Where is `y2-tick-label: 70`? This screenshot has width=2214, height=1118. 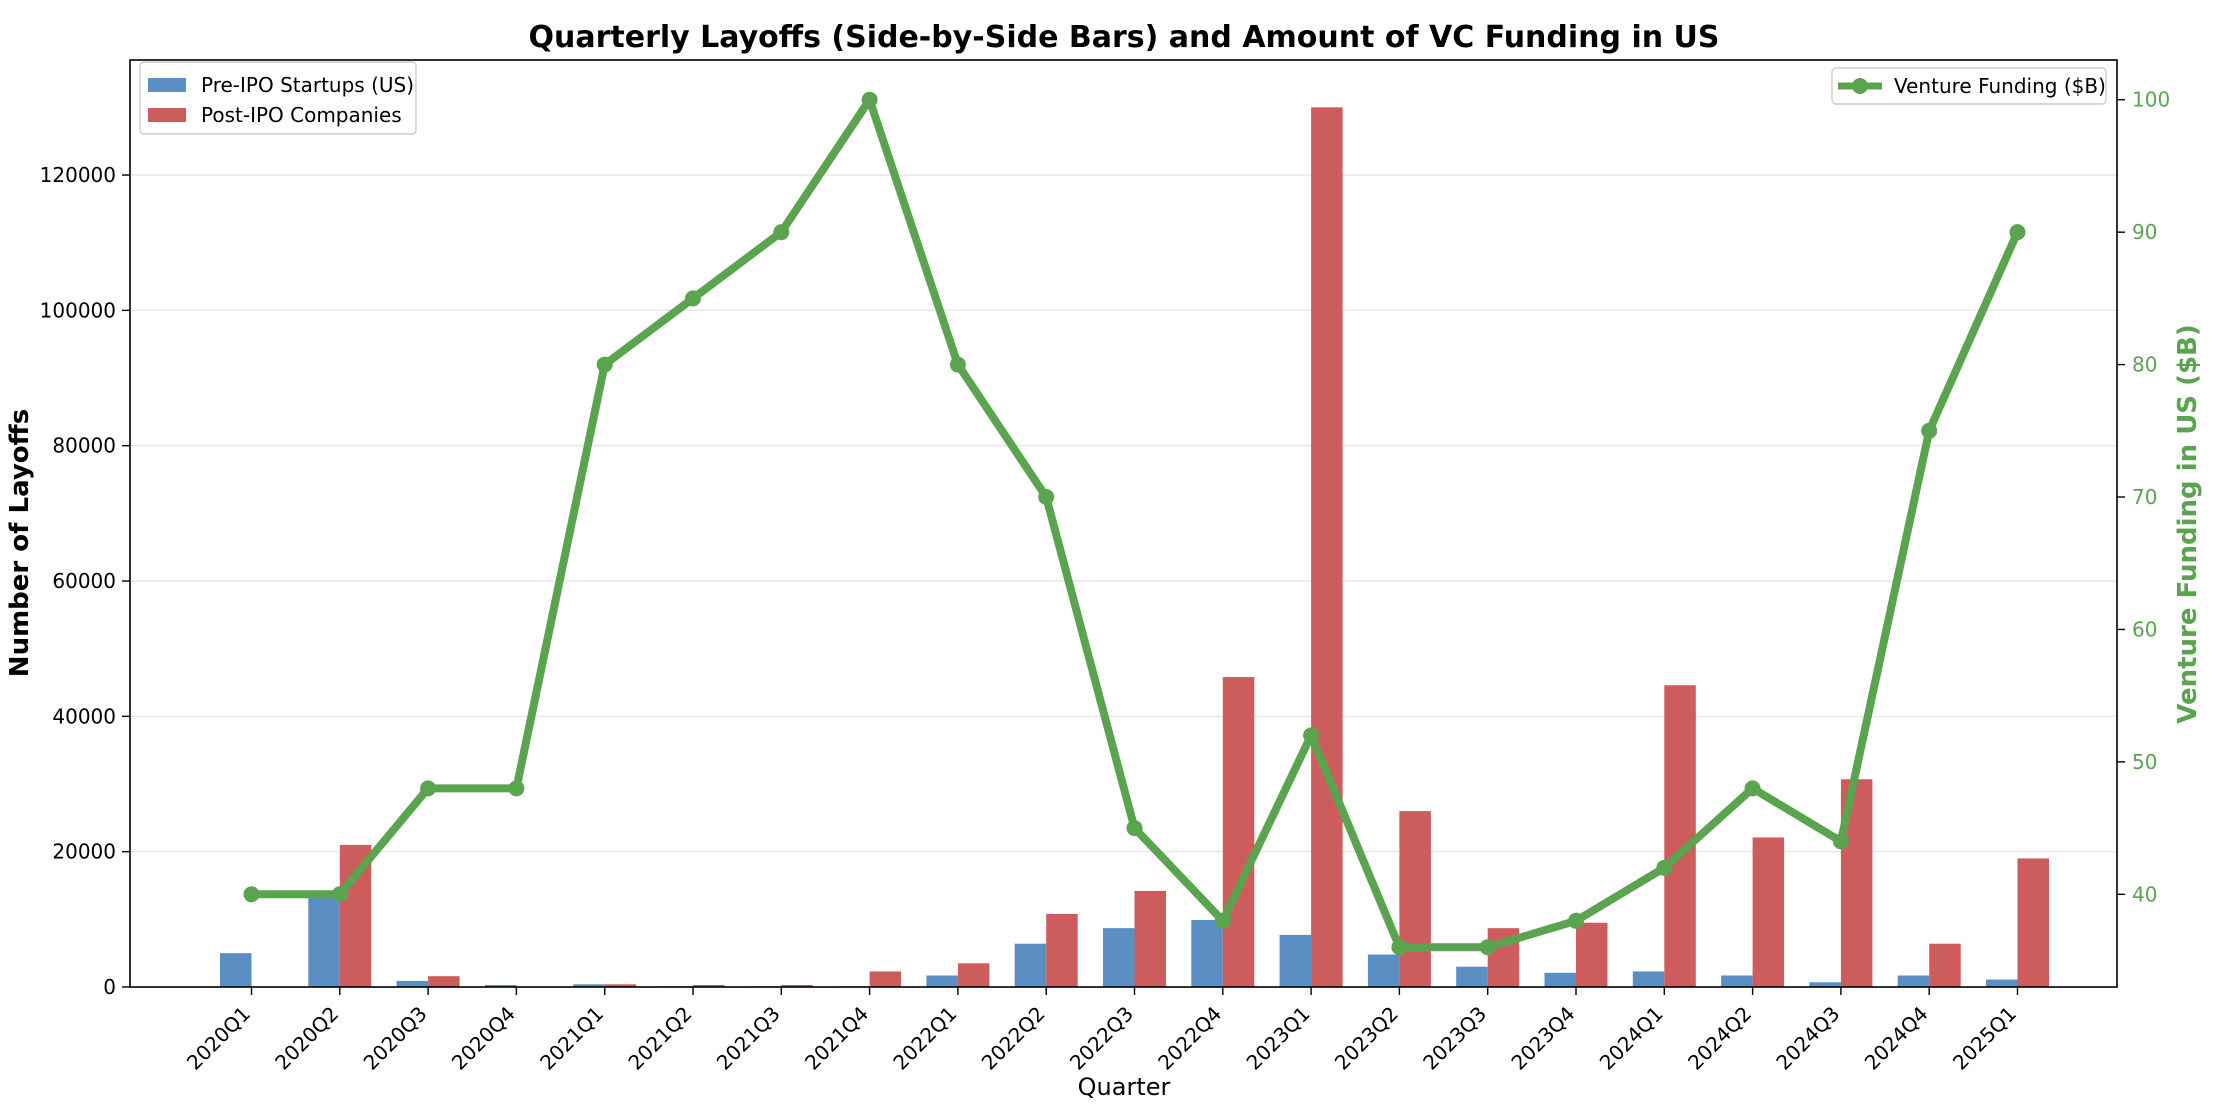
y2-tick-label: 70 is located at coordinates (2144, 497).